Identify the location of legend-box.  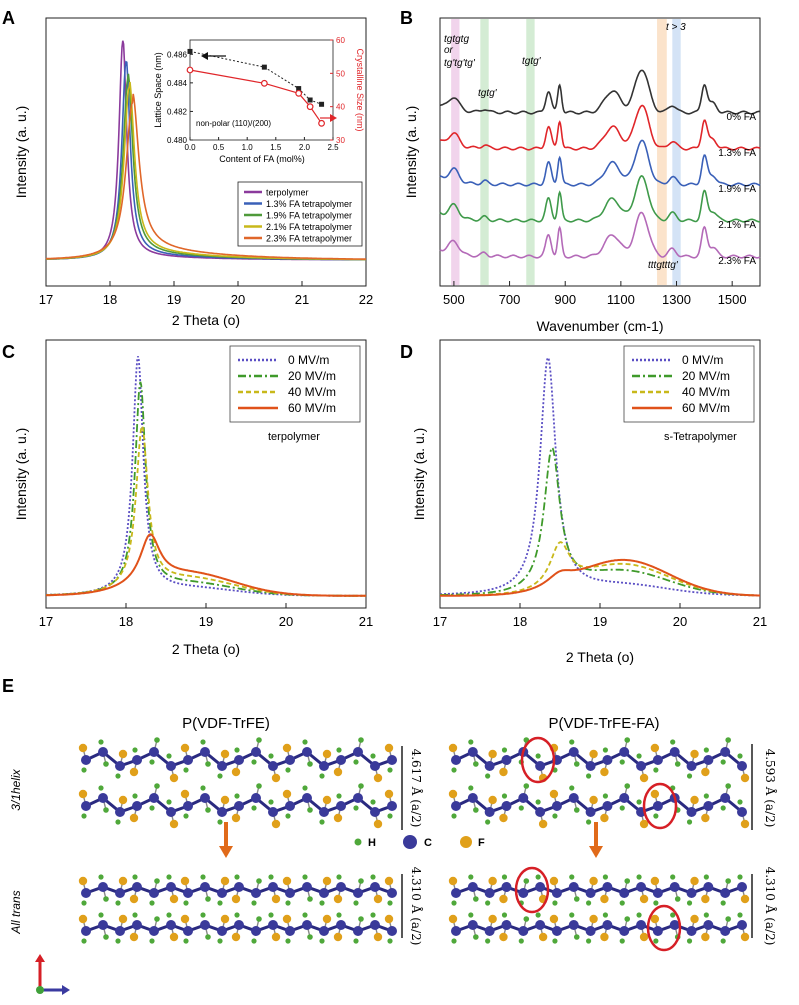
(689, 384).